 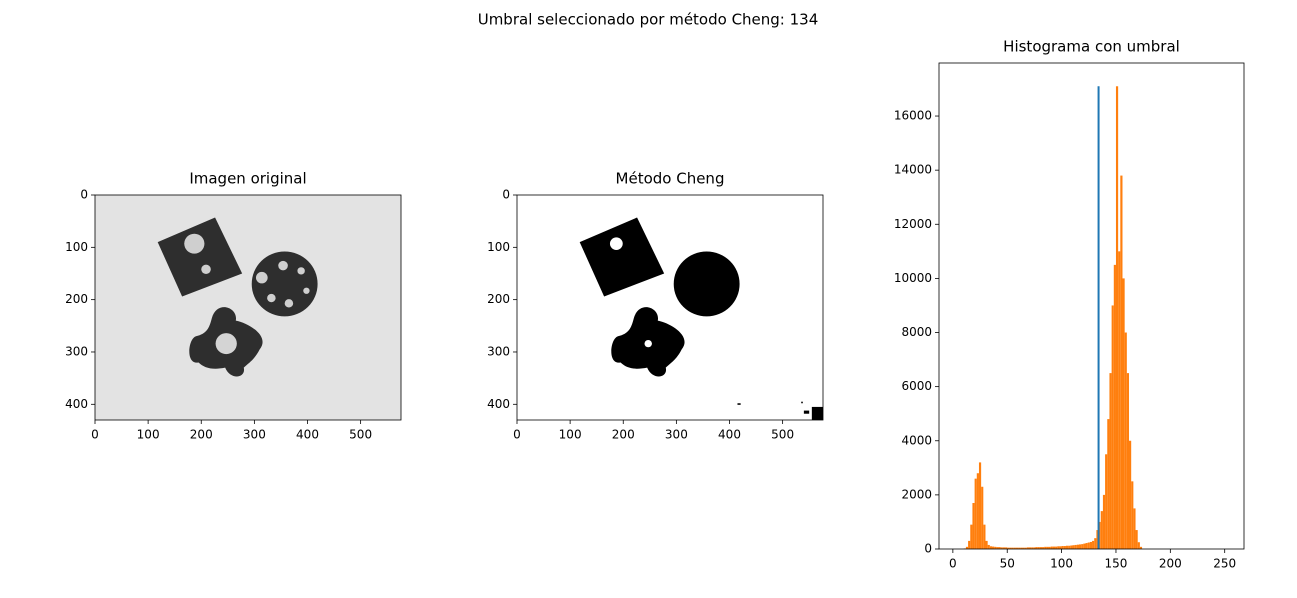 I want to click on y-tick-label: 14000, so click(x=913, y=170).